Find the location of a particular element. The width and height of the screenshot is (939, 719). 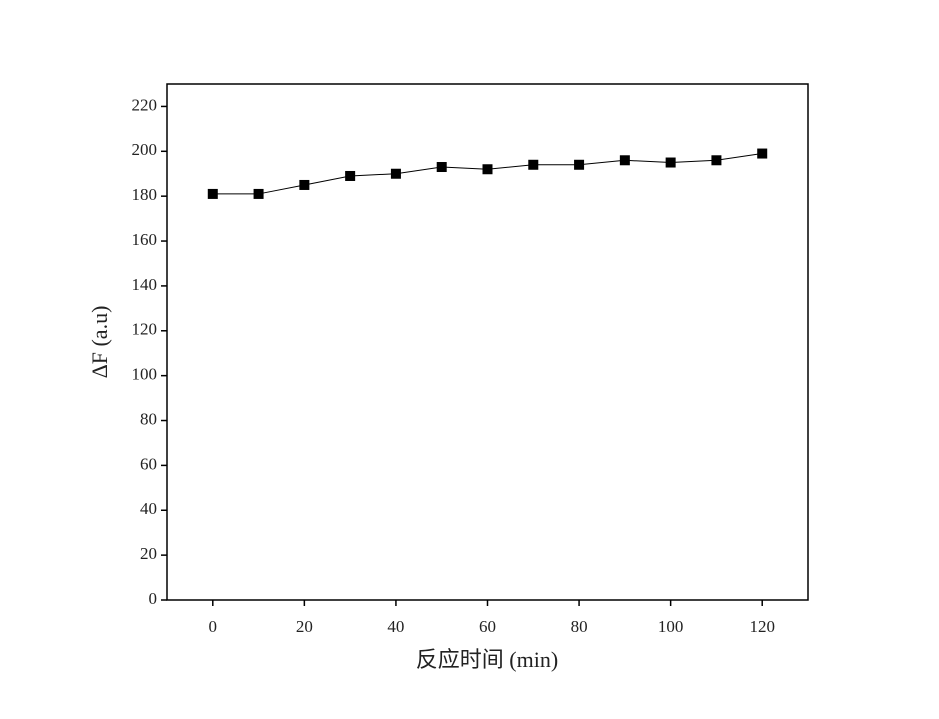

x-tick-label: 20 is located at coordinates (304, 626).